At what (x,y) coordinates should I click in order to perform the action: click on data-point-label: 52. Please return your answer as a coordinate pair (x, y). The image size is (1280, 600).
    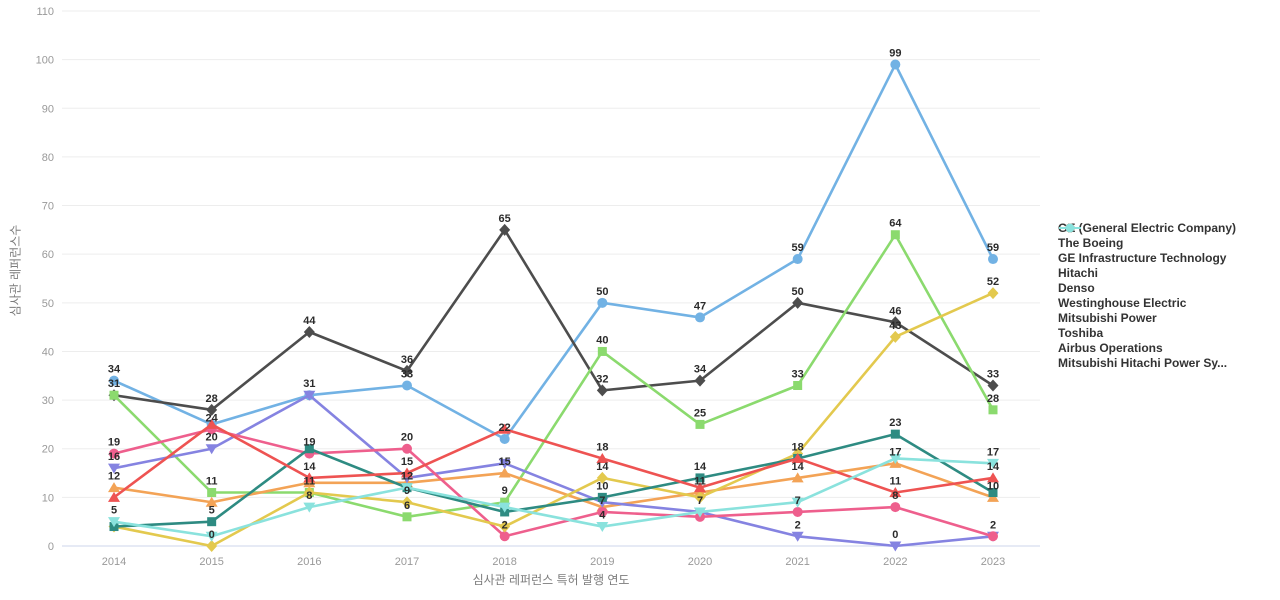
    Looking at the image, I should click on (993, 282).